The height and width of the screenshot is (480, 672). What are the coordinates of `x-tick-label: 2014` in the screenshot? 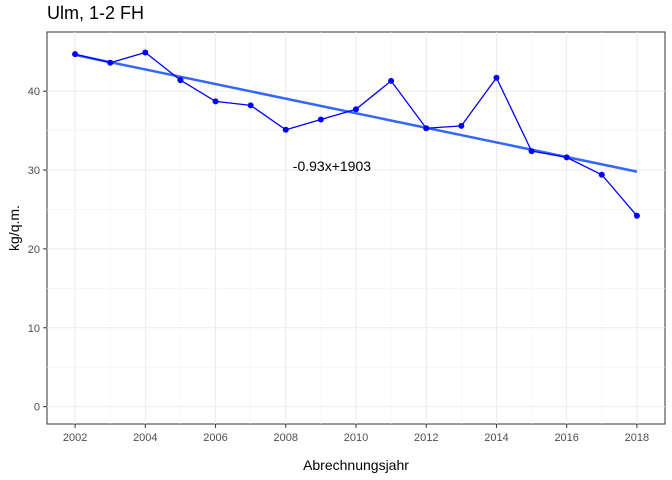 It's located at (496, 438).